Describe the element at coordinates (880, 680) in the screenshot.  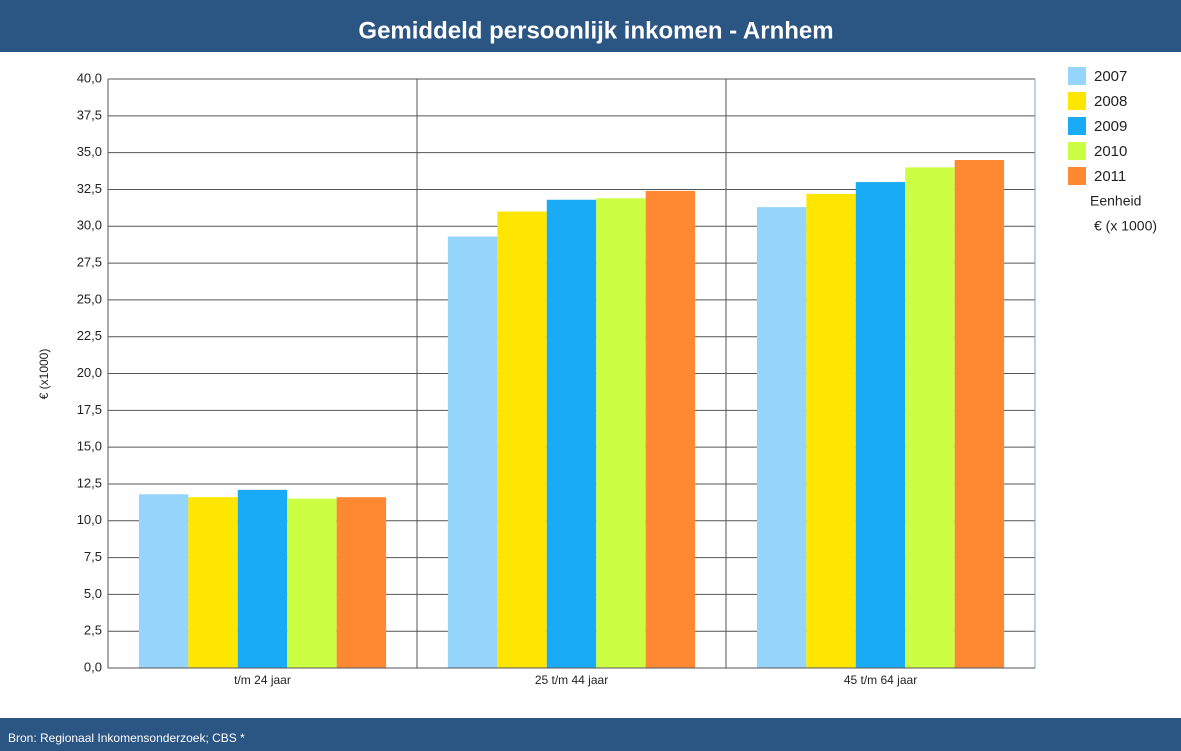
I see `x-tick-label: 45 t/m 64 jaar` at that location.